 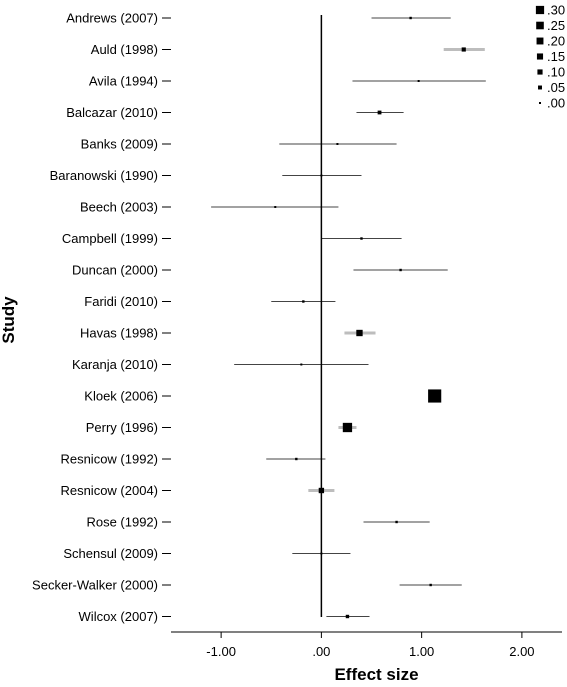 What do you see at coordinates (119, 207) in the screenshot?
I see `study-label: Beech (2003)` at bounding box center [119, 207].